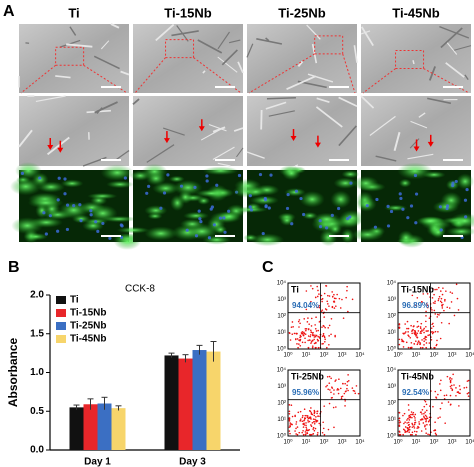  I want to click on y-tick-label: 0.0, so click(37, 450).